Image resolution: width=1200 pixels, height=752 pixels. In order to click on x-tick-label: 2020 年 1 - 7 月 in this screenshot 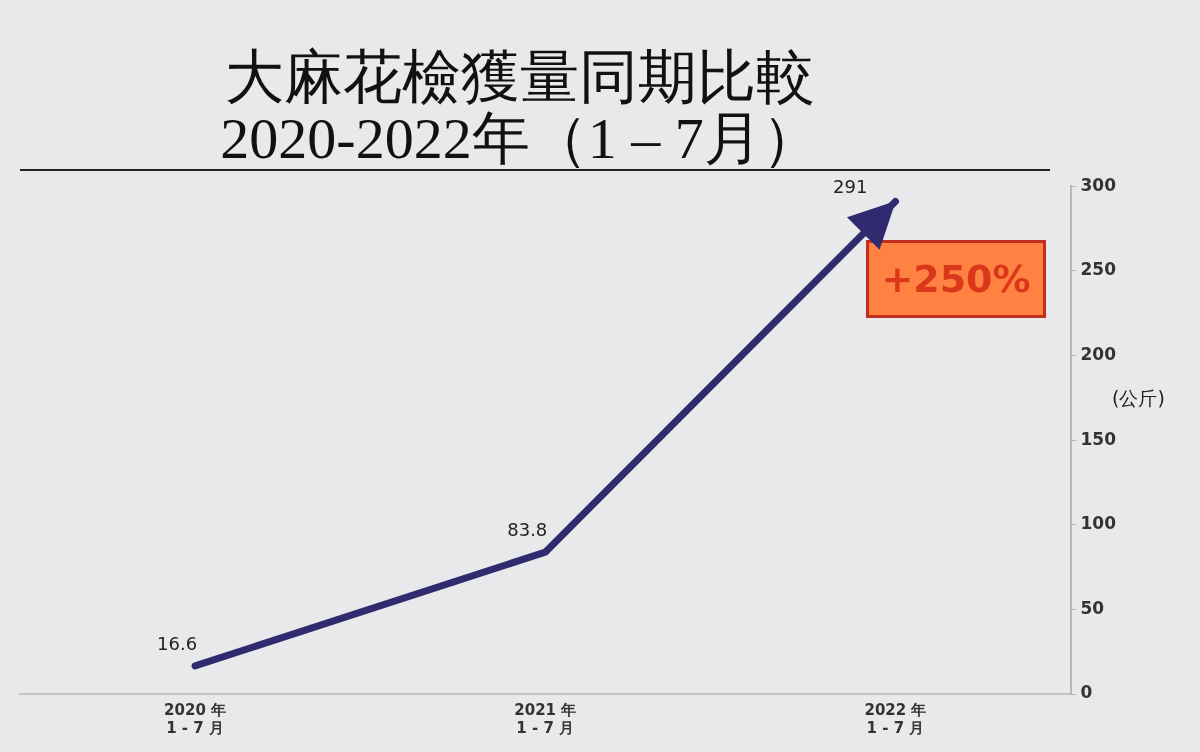, I will do `click(195, 718)`.